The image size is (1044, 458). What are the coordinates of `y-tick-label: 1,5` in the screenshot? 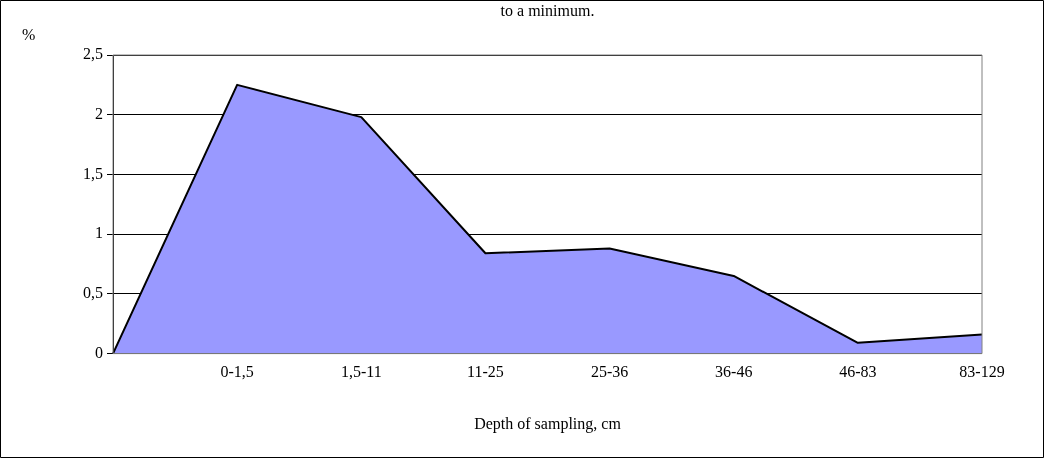 It's located at (93, 173).